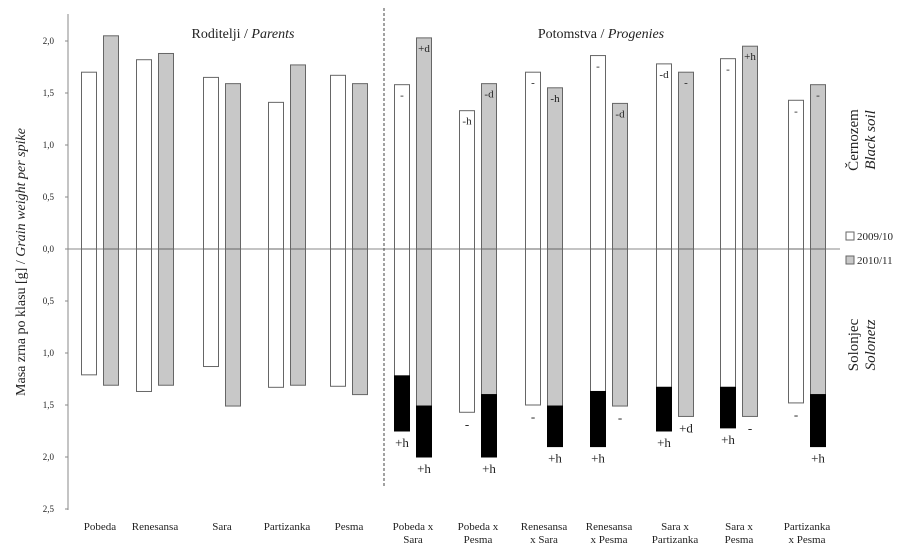 This screenshot has height=556, width=904. Describe the element at coordinates (875, 237) in the screenshot. I see `legend-label-2009-10: 2009/10` at that location.